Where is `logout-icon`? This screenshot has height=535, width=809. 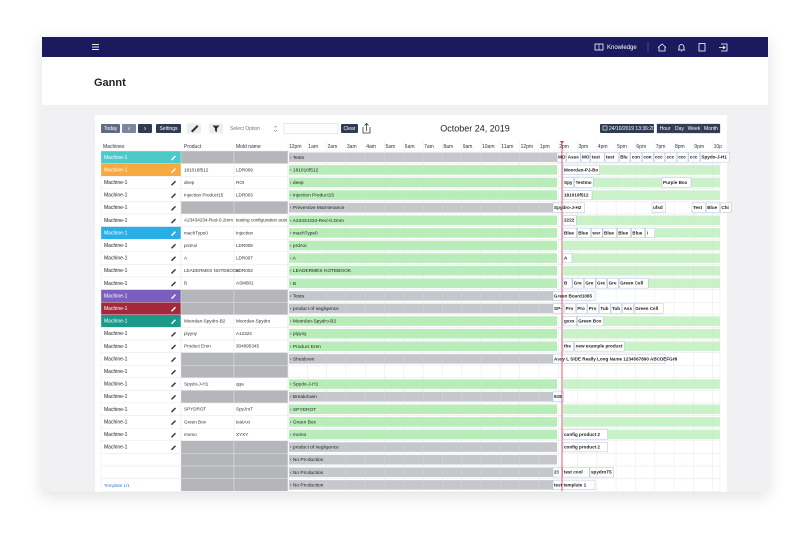 logout-icon is located at coordinates (723, 47).